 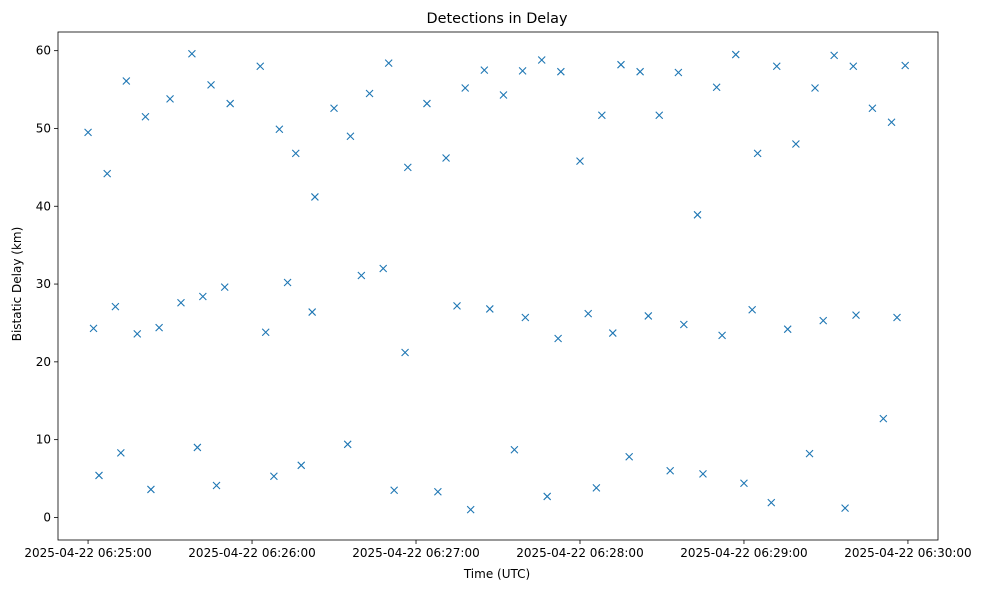 What do you see at coordinates (579, 553) in the screenshot?
I see `x-tick-label: 2025-04-22 06:28:00` at bounding box center [579, 553].